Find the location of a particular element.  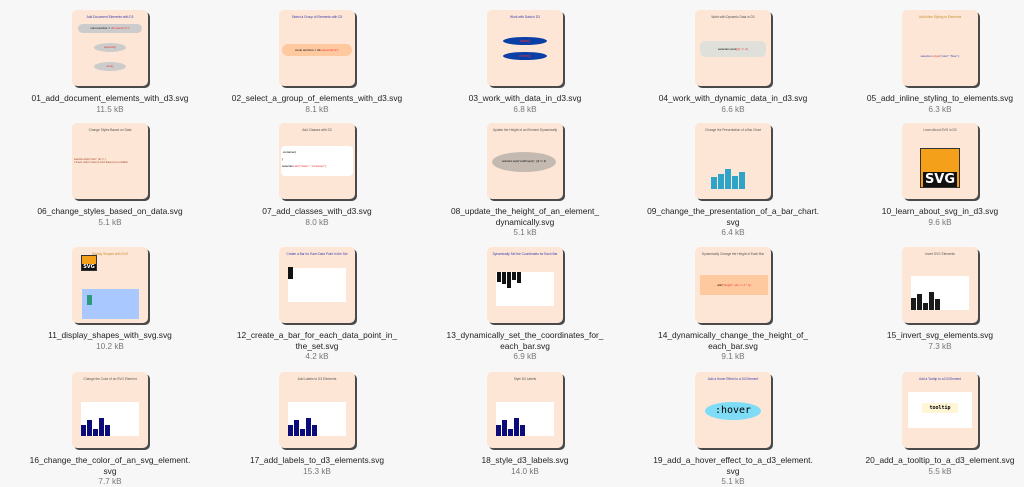

file-name: 10_​learn_​about_​svg_​in_​d3.​svg is located at coordinates (940, 211).